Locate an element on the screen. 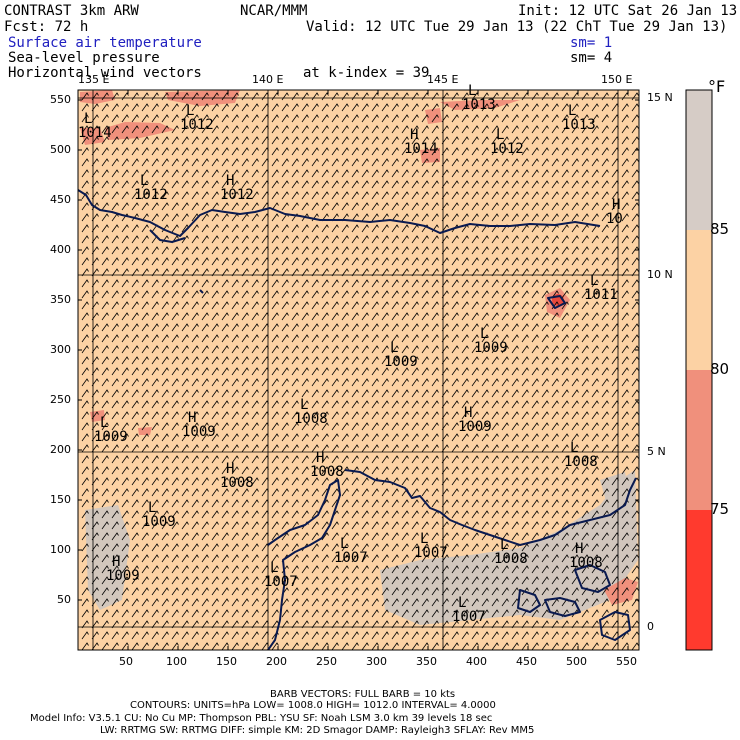  colorbar-unit: °F is located at coordinates (717, 86).